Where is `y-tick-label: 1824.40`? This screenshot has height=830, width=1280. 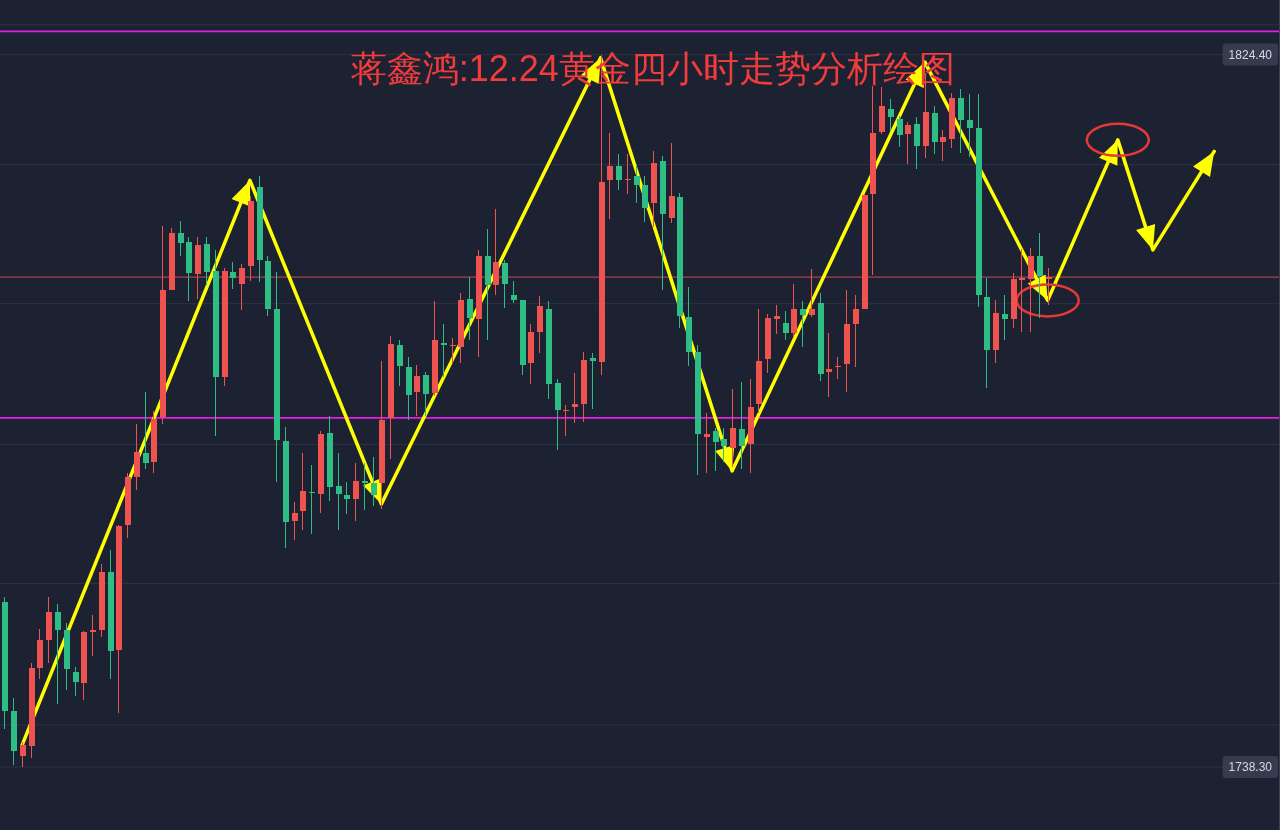
y-tick-label: 1824.40 is located at coordinates (1250, 54).